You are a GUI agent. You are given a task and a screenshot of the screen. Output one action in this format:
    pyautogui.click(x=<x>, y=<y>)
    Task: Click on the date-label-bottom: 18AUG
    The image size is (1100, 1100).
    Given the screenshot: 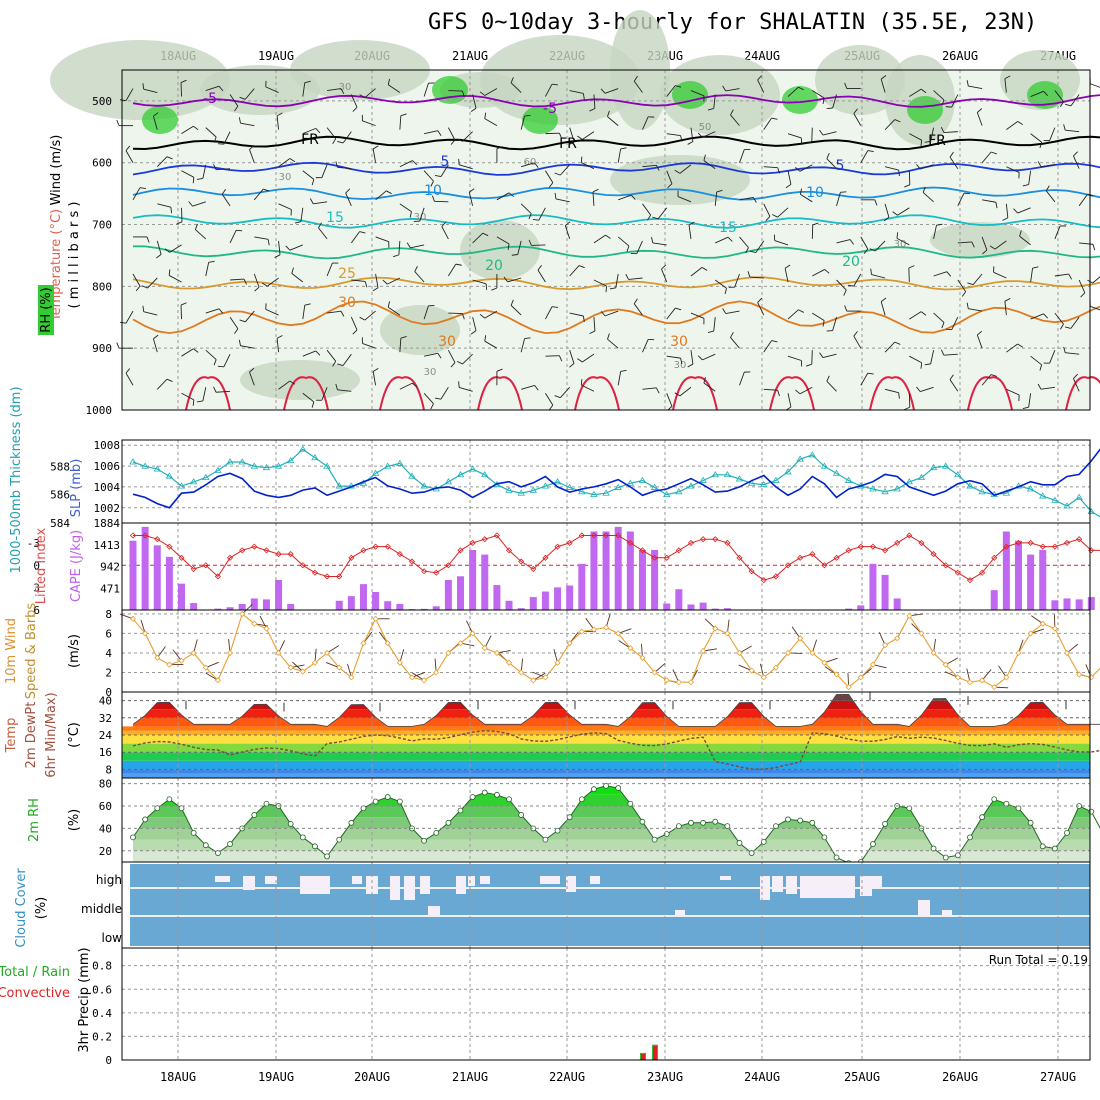 What is the action you would take?
    pyautogui.click(x=178, y=1077)
    